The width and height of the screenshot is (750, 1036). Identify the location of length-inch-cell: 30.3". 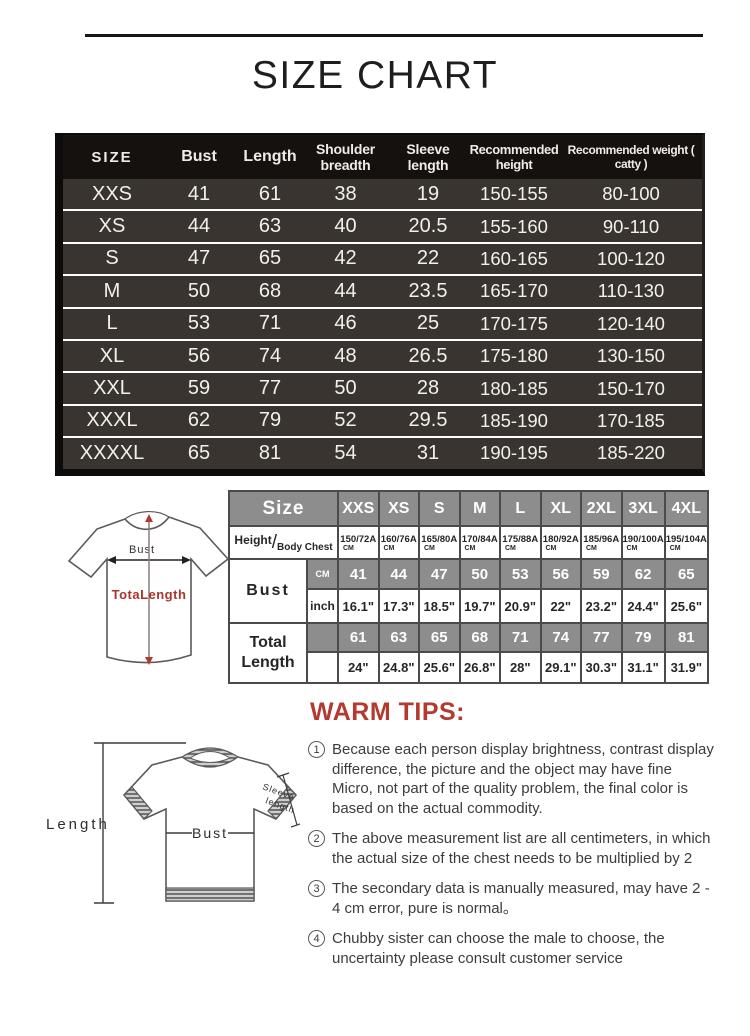
(601, 667).